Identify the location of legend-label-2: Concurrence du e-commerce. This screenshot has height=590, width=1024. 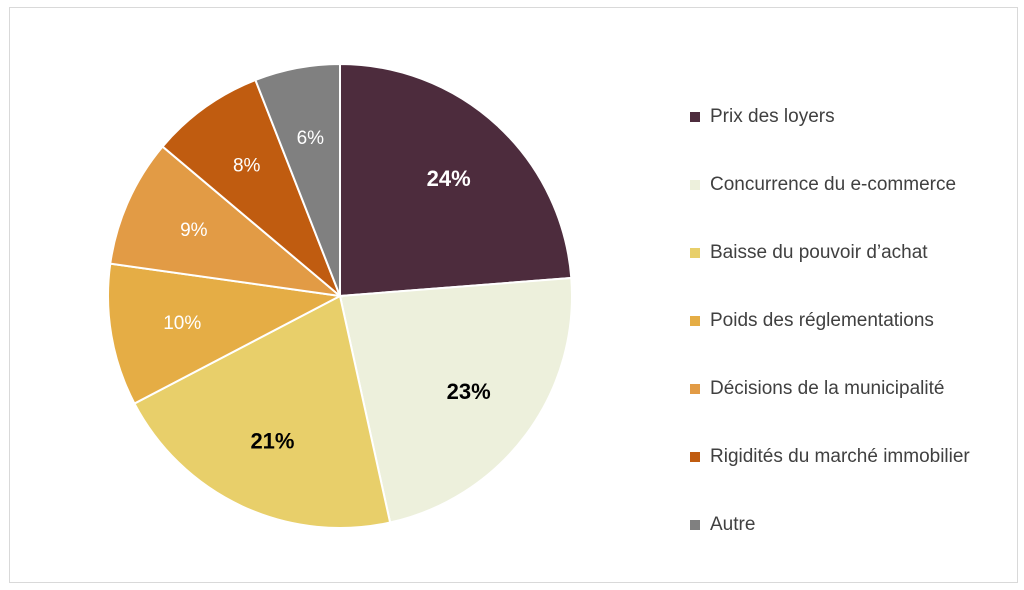
(833, 184).